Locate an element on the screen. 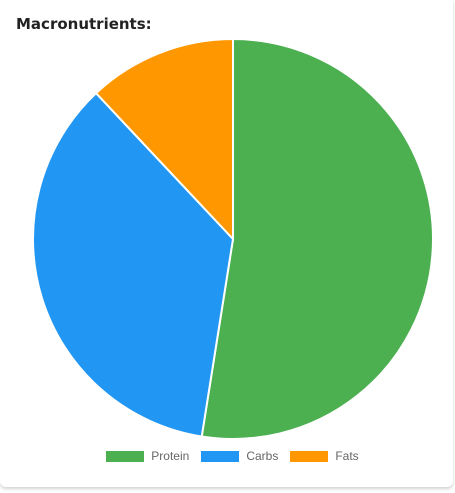 This screenshot has height=493, width=455. legend-swatch-protein is located at coordinates (125, 456).